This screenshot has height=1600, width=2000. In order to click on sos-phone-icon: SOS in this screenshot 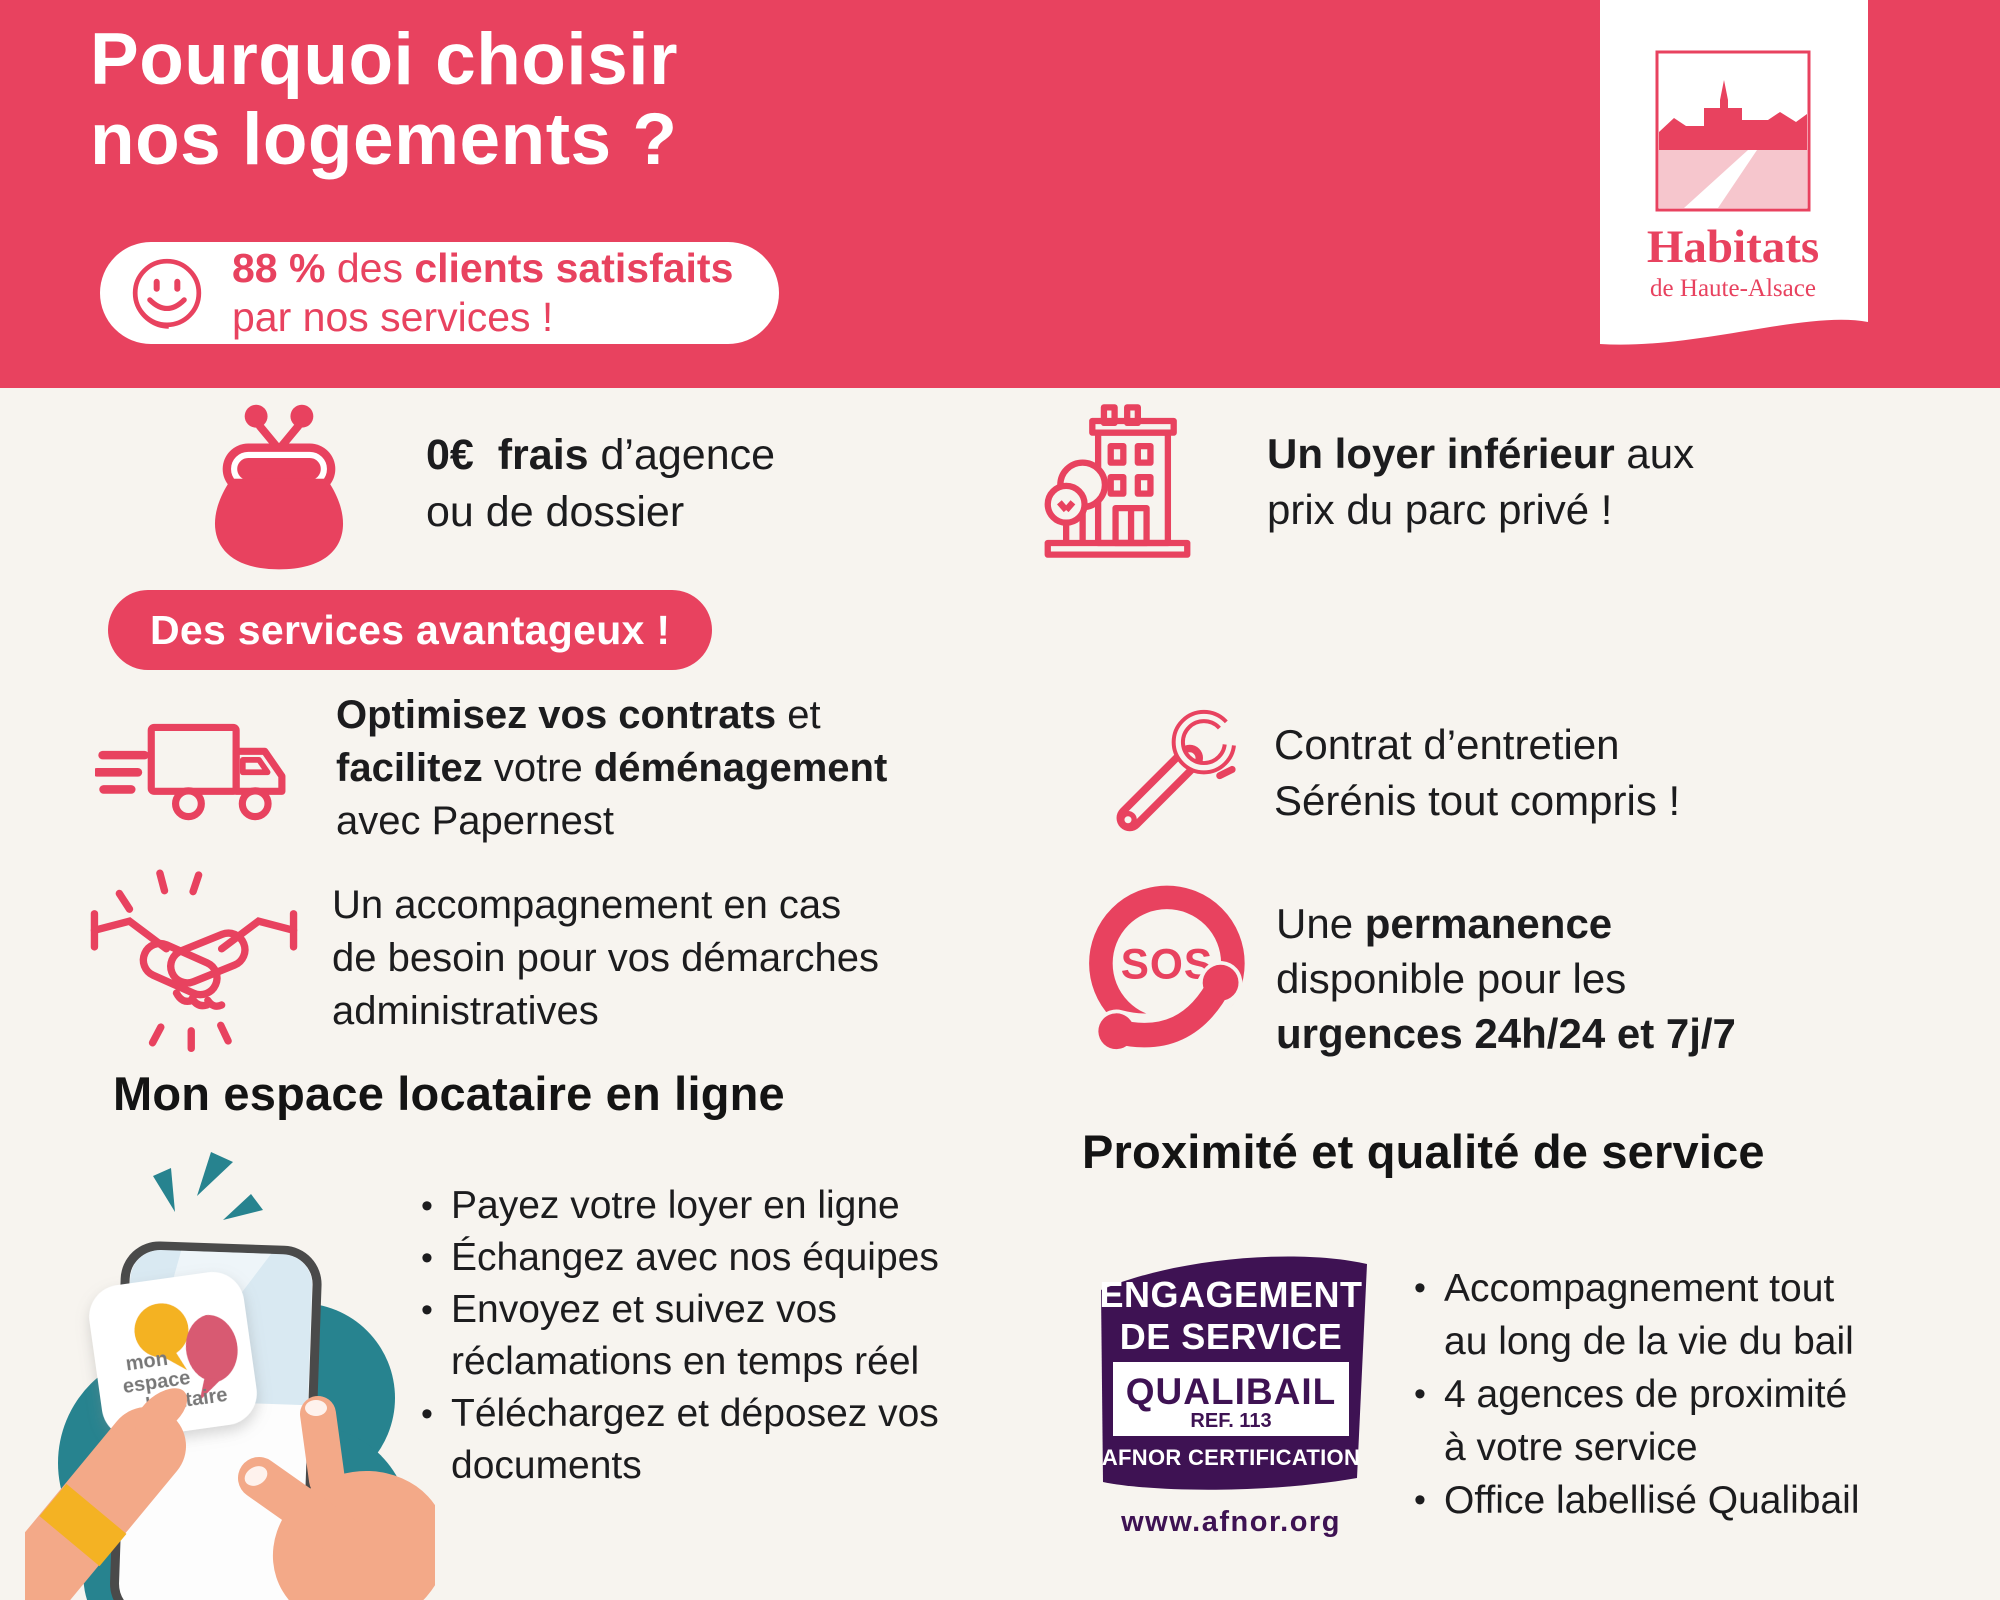, I will do `click(1167, 971)`.